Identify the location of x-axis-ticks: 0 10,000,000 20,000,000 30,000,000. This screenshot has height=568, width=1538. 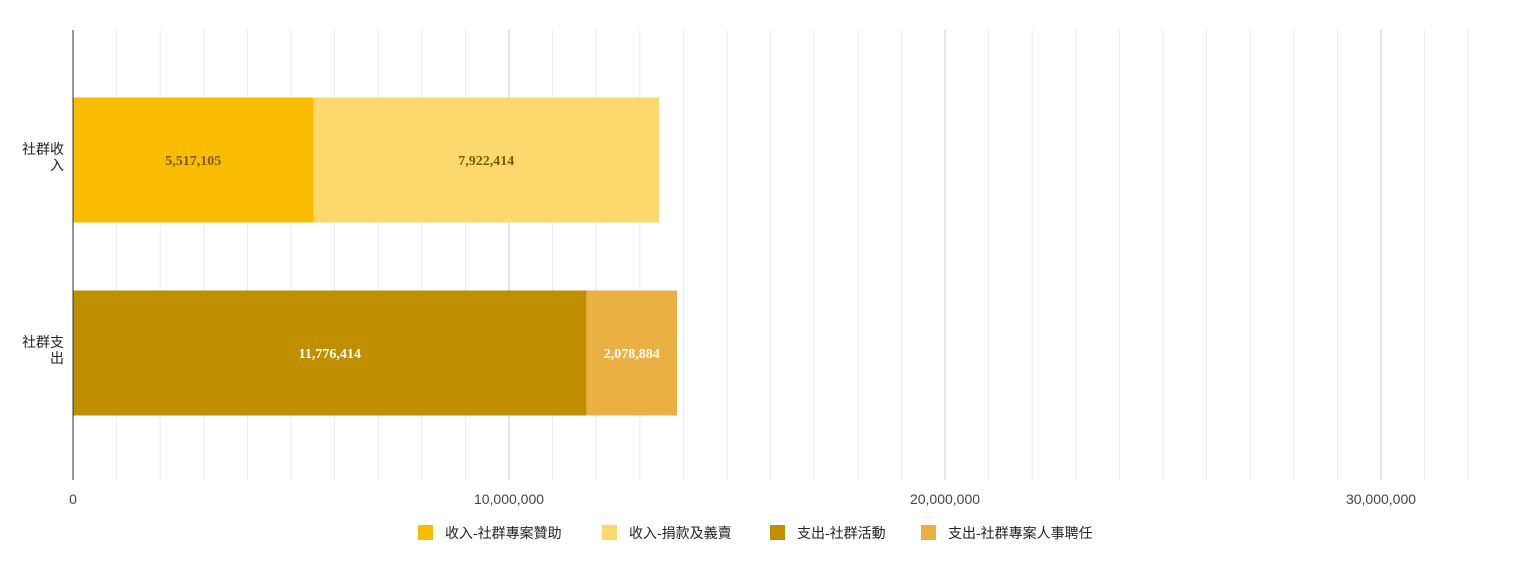
(742, 499).